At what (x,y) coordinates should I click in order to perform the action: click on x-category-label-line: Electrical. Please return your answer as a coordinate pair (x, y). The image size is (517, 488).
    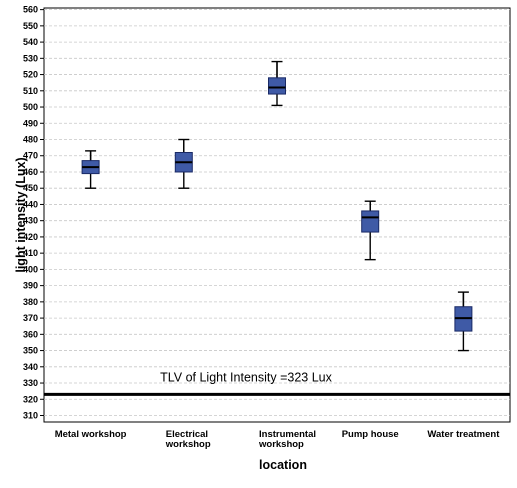
    Looking at the image, I should click on (187, 434).